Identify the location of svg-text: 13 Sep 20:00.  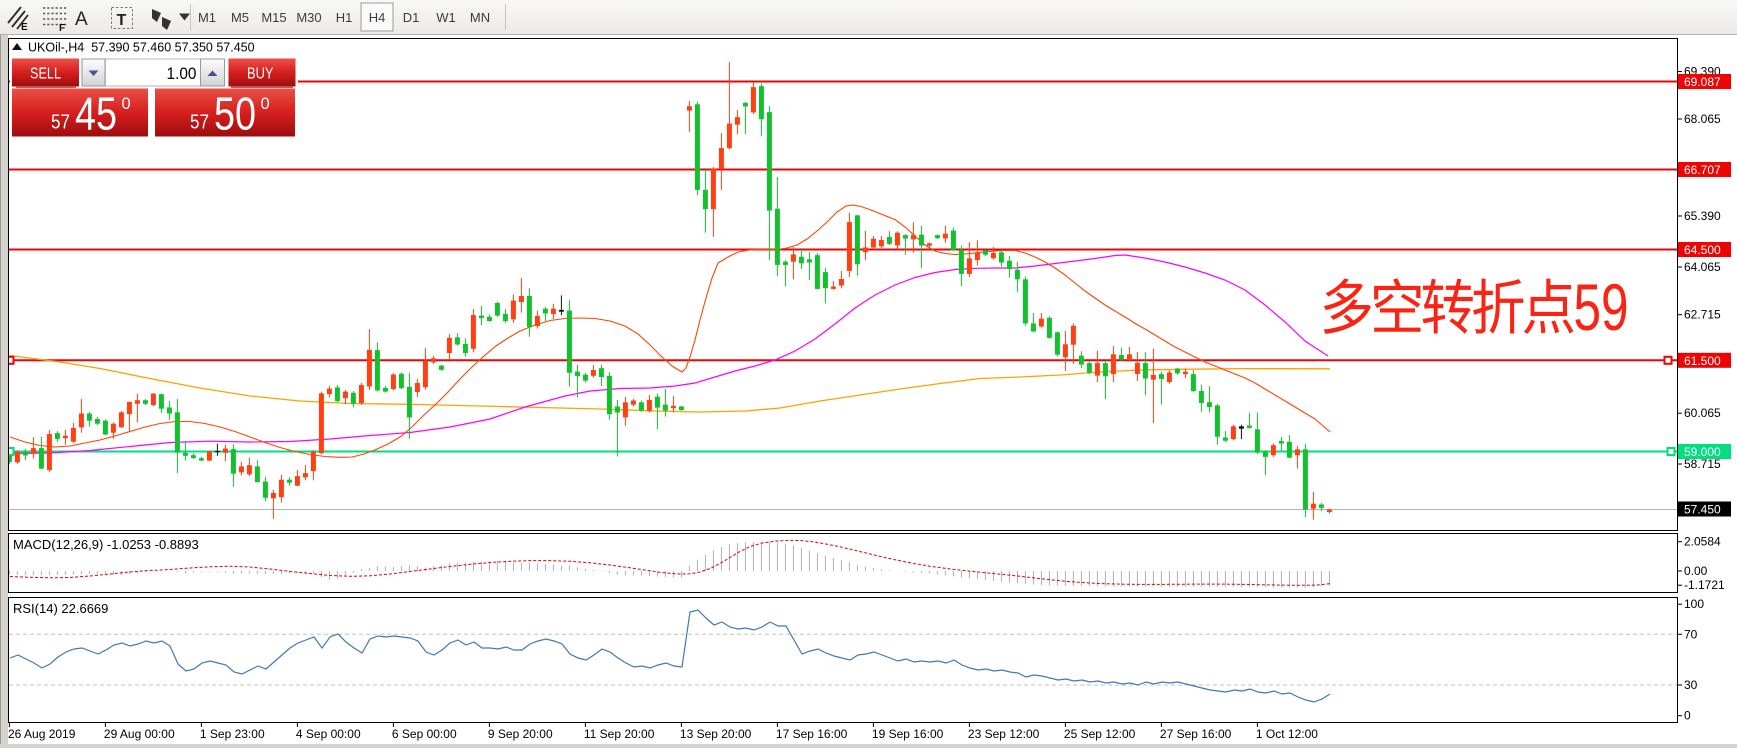
(716, 734).